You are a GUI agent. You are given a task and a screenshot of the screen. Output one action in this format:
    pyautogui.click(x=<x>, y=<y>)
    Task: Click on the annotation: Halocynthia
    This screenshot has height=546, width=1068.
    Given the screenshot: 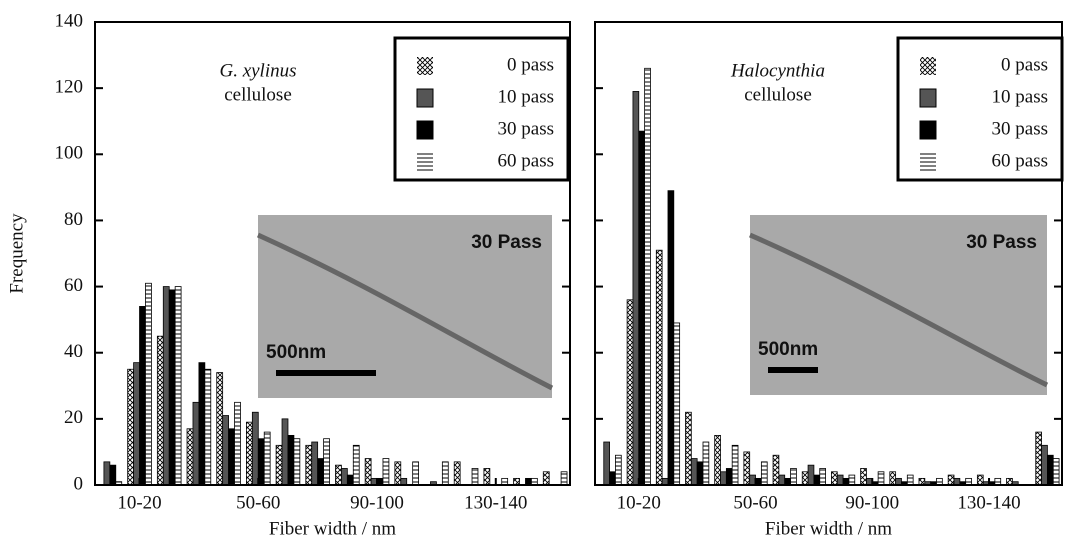 What is the action you would take?
    pyautogui.click(x=777, y=70)
    